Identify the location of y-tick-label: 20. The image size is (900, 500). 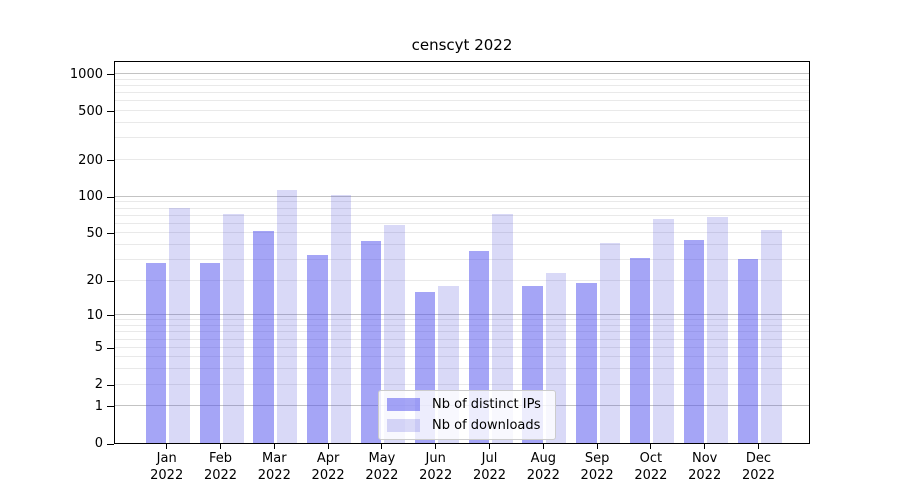
(94, 281).